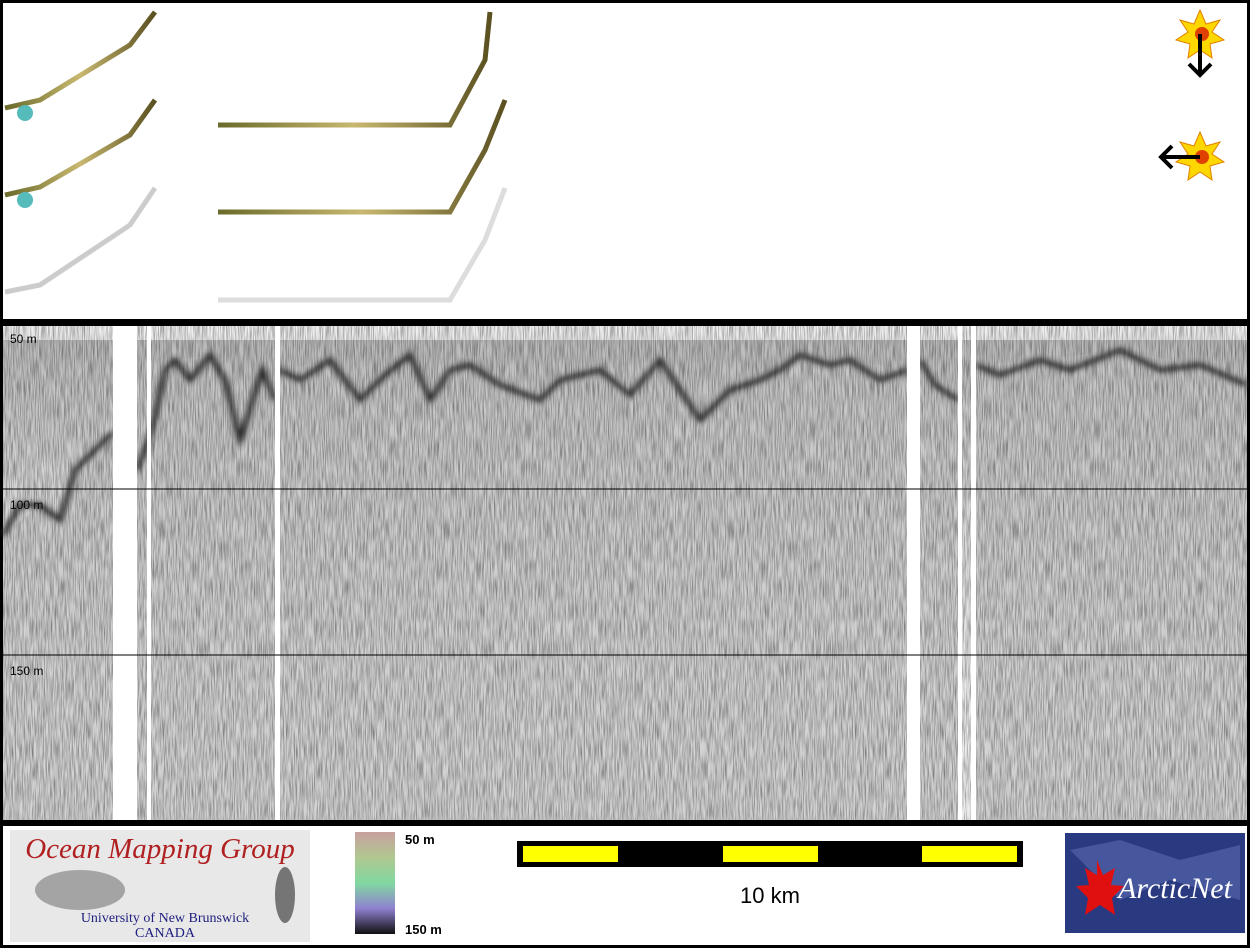  Describe the element at coordinates (165, 933) in the screenshot. I see `logo-line: CANADA` at that location.